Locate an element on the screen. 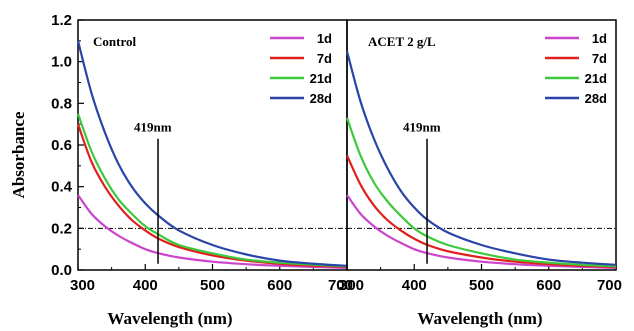 This screenshot has height=331, width=634. panel-label: Control is located at coordinates (114, 41).